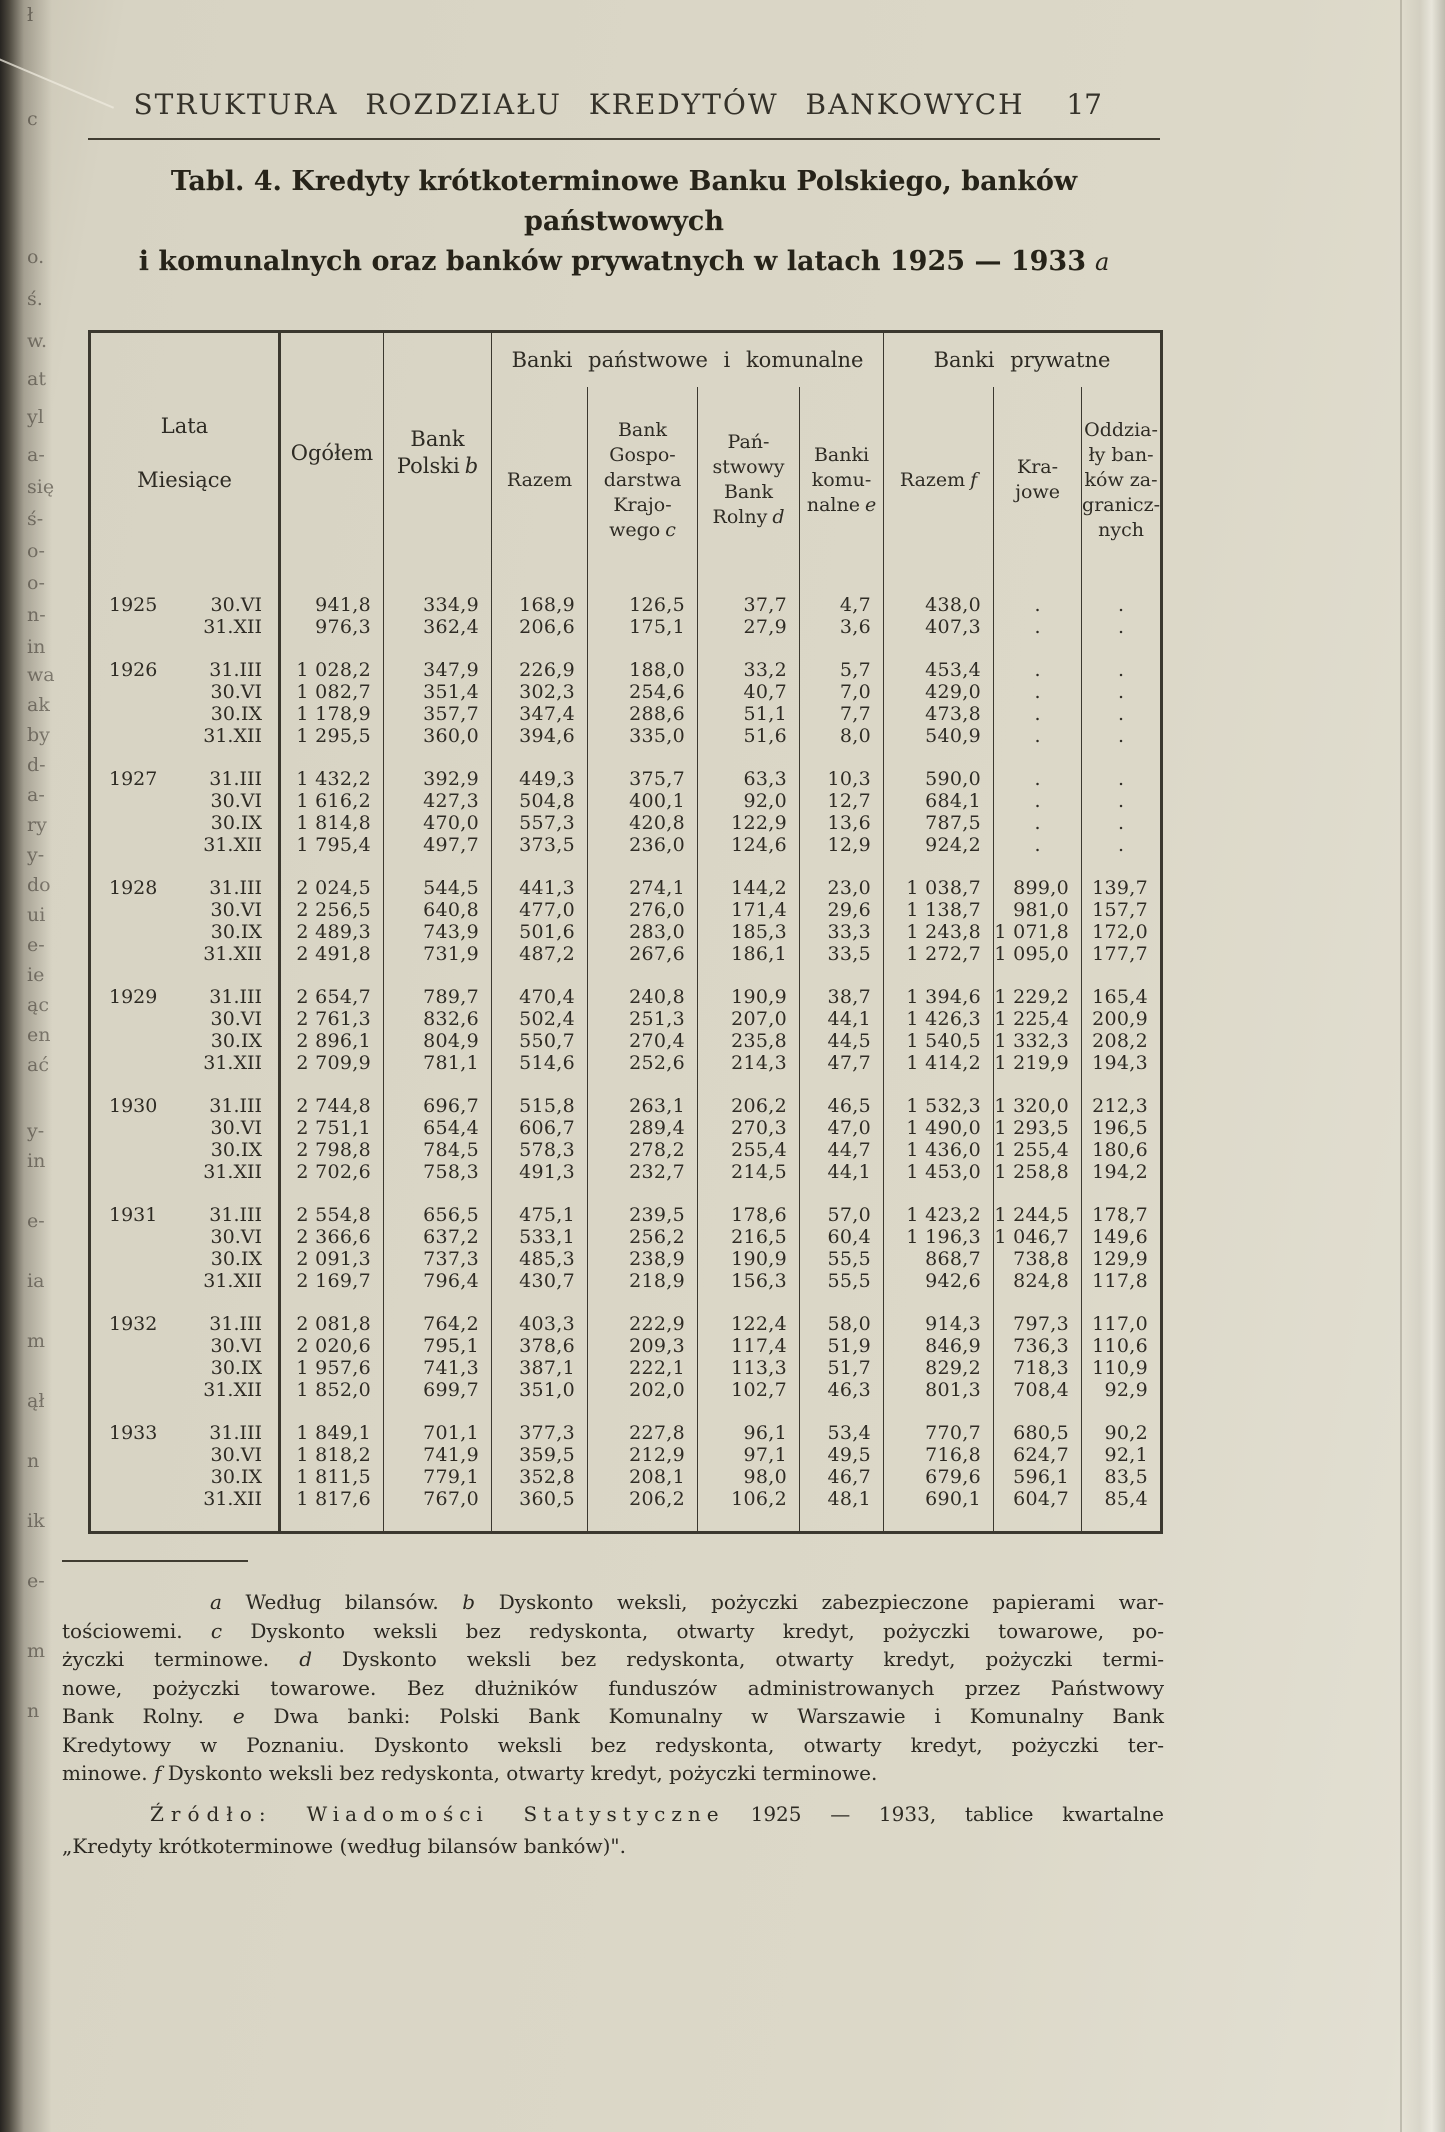 Image resolution: width=1445 pixels, height=2132 pixels. I want to click on source-years: 1925 — 1933, tablice kwartalne, so click(957, 1814).